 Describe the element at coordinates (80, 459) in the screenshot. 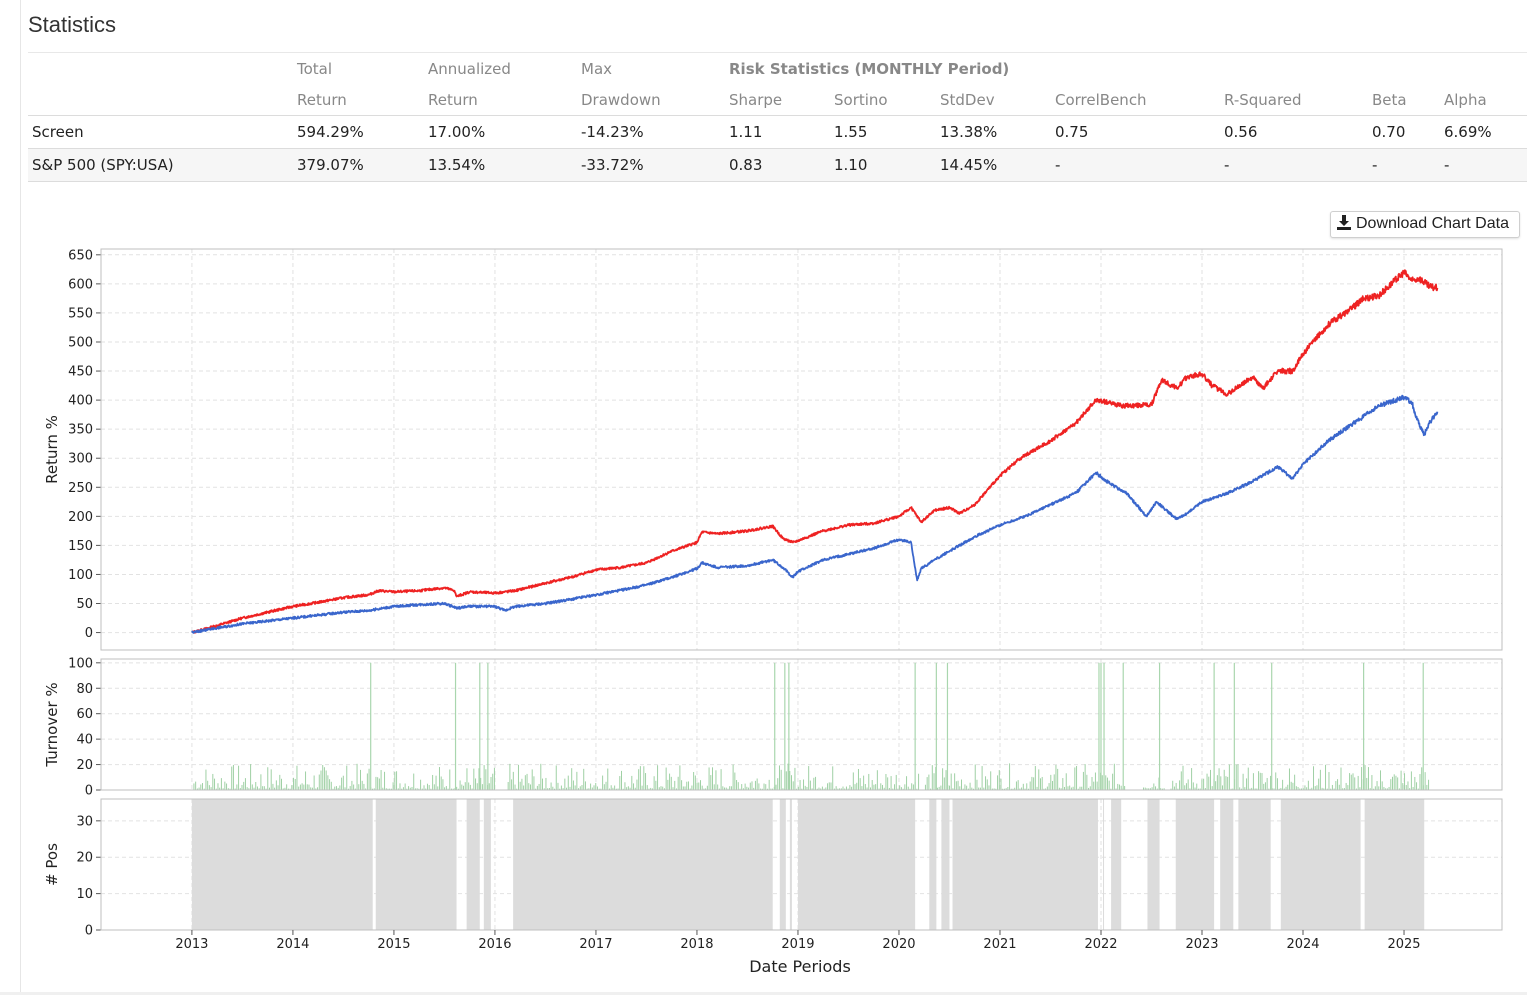

I see `y-tick-label: 300` at that location.